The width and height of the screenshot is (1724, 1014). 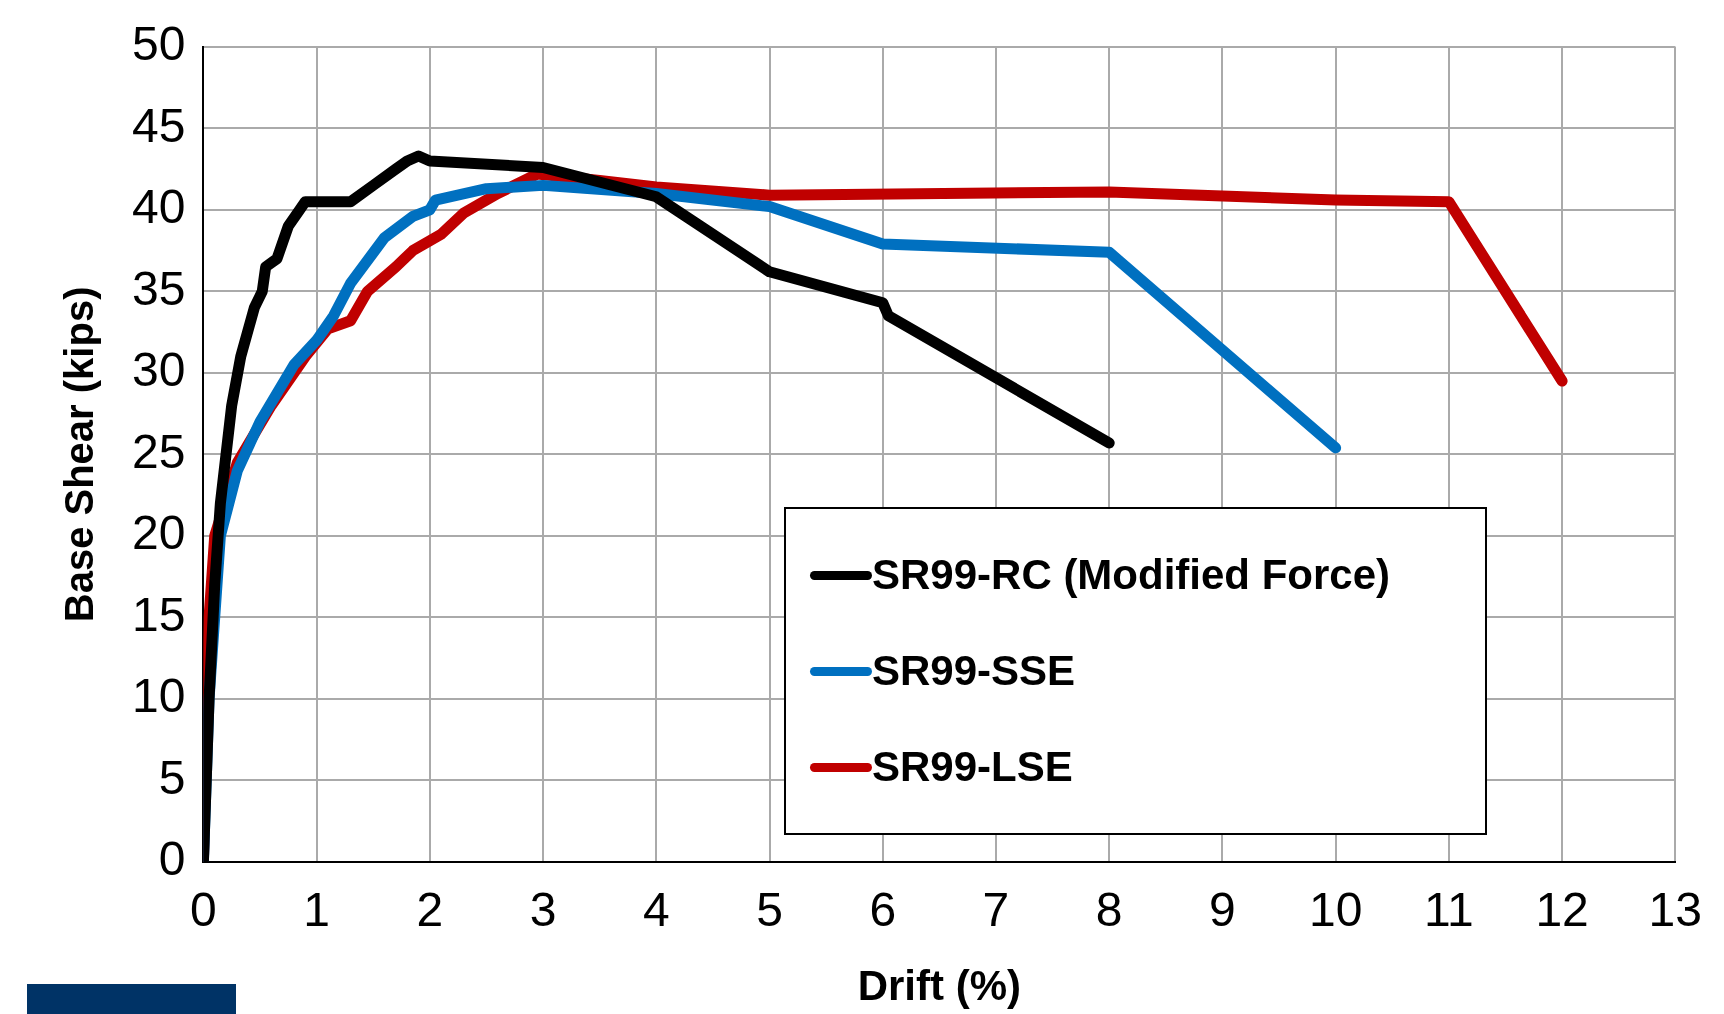 What do you see at coordinates (79, 454) in the screenshot?
I see `y-axis-title: Base Shear (kips)` at bounding box center [79, 454].